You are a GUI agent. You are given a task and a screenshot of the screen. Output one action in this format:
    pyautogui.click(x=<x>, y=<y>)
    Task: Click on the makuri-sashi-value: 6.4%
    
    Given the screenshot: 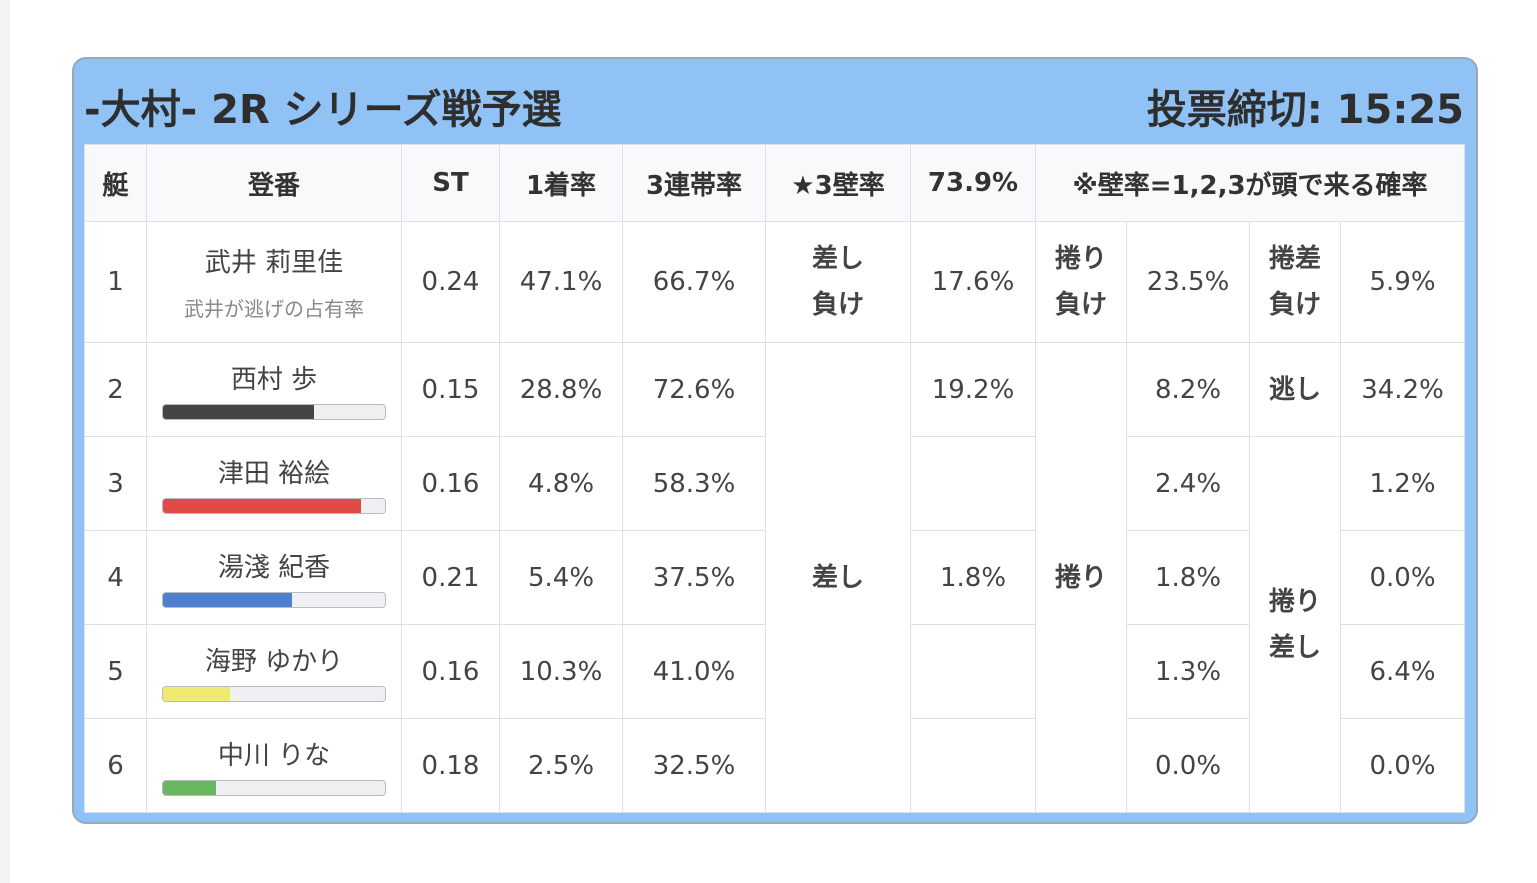 What is the action you would take?
    pyautogui.click(x=1402, y=671)
    